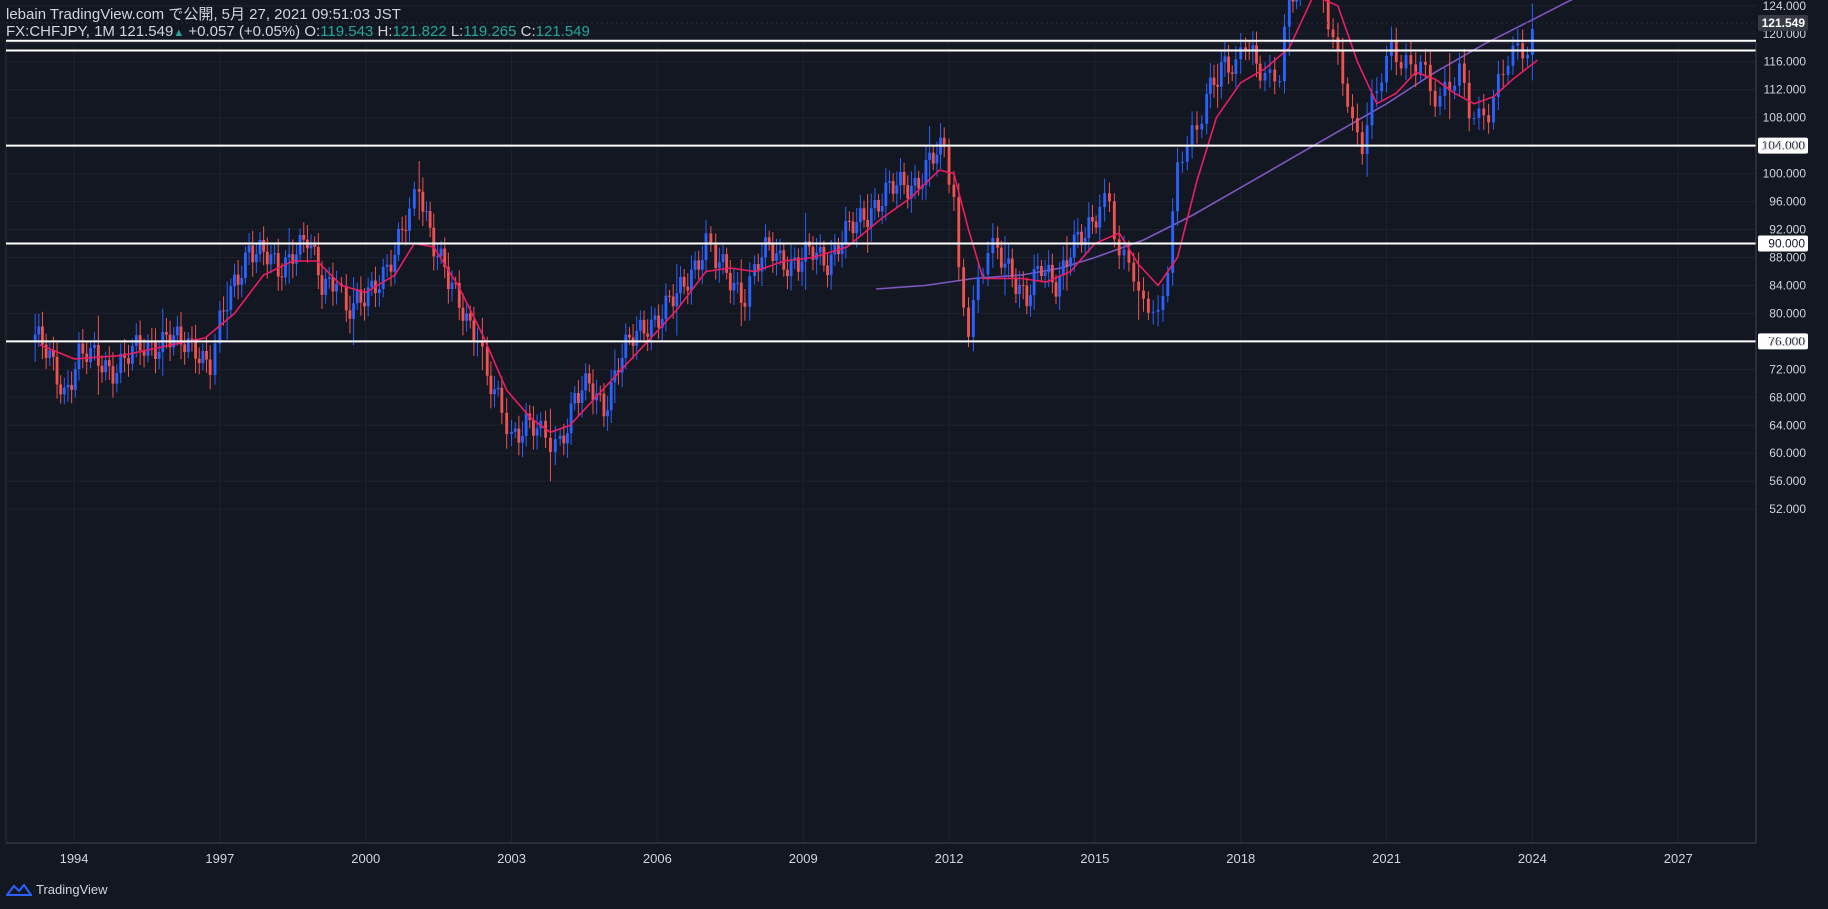 The width and height of the screenshot is (1828, 909). Describe the element at coordinates (1787, 257) in the screenshot. I see `y-tick-label: 88.000` at that location.